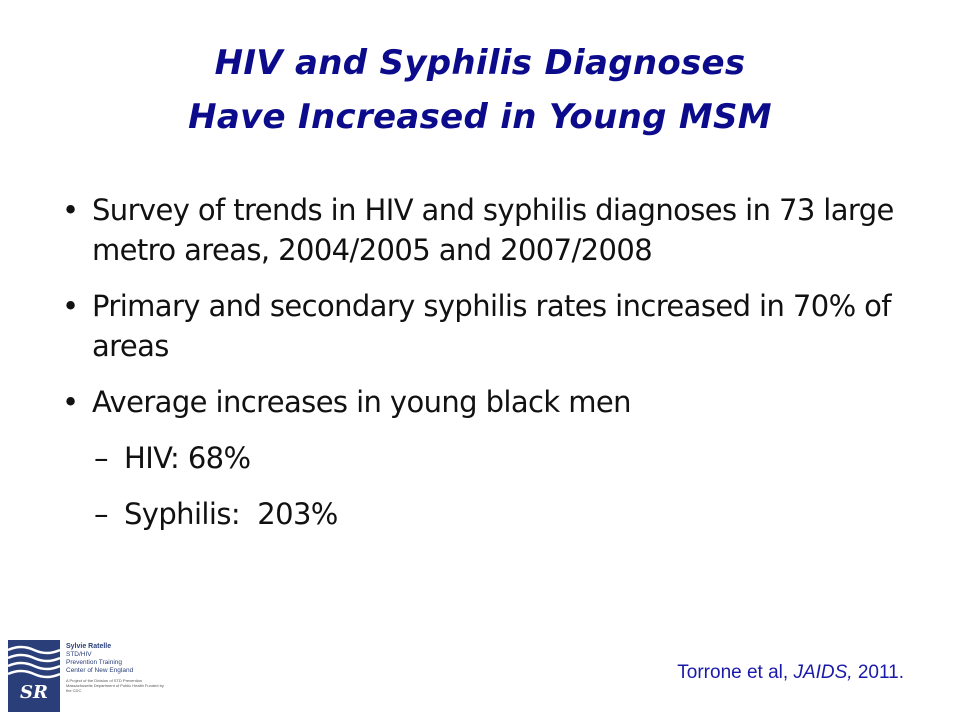  I want to click on sylvie-ratelle-logo-icon: SR, so click(34, 676).